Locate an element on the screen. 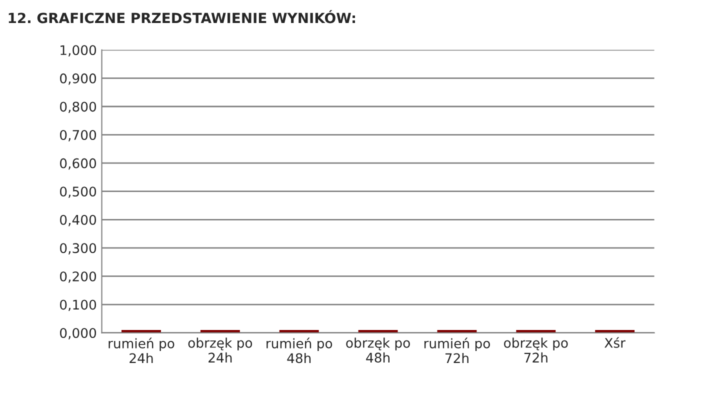 The image size is (727, 416). x-tick-label: rumień po 48h is located at coordinates (299, 351).